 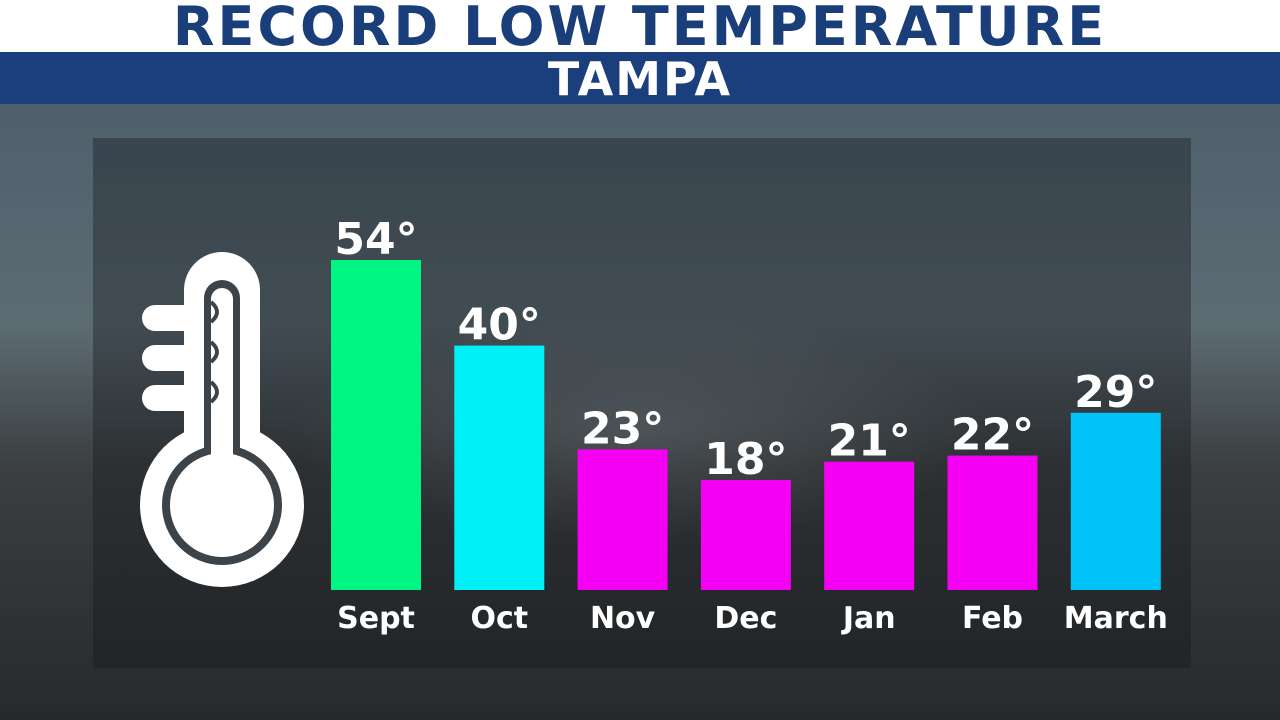 What do you see at coordinates (622, 428) in the screenshot?
I see `value-label-nov: 23°` at bounding box center [622, 428].